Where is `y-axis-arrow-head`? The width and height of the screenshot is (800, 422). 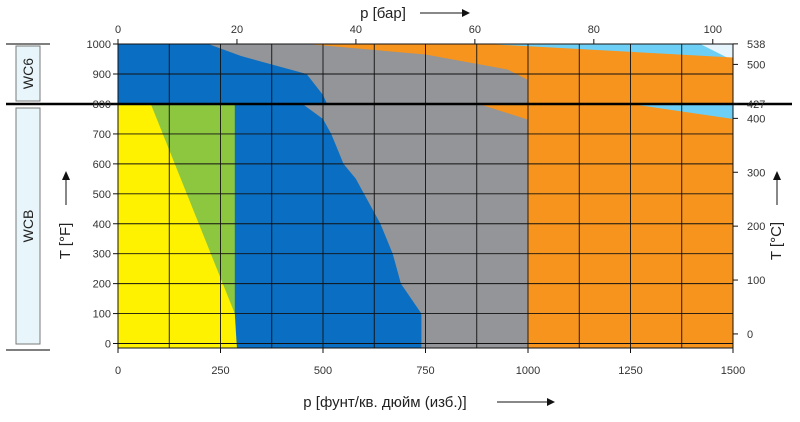
y-axis-arrow-head is located at coordinates (66, 175).